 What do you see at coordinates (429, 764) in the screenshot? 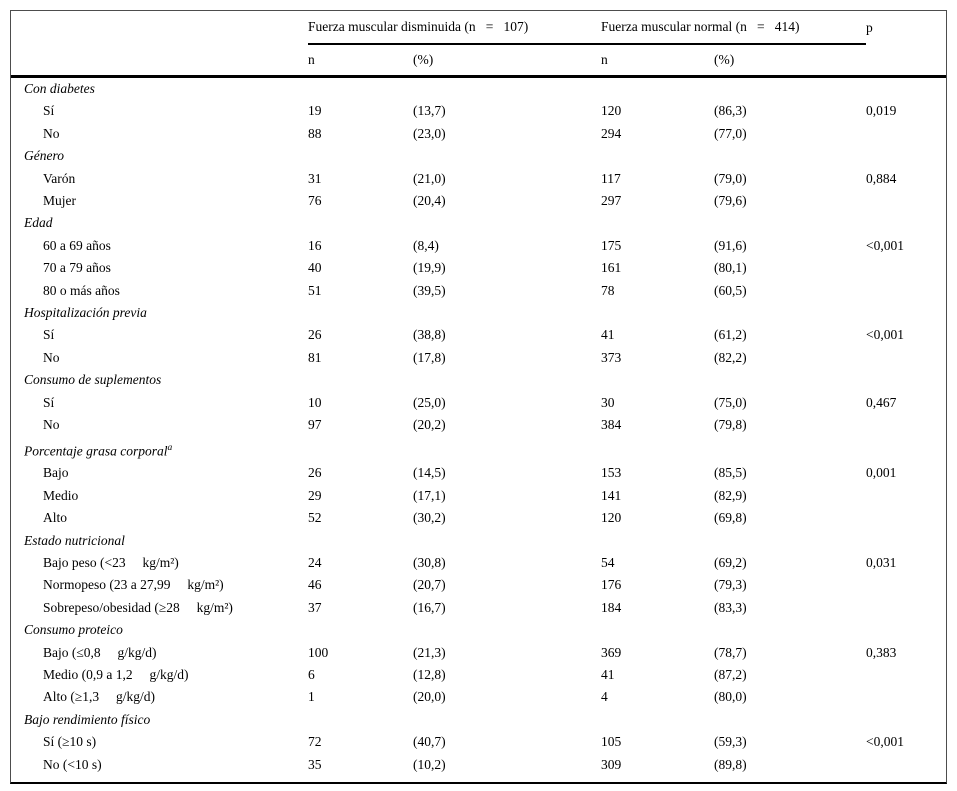
I see `cell-pct1: (10,2)` at bounding box center [429, 764].